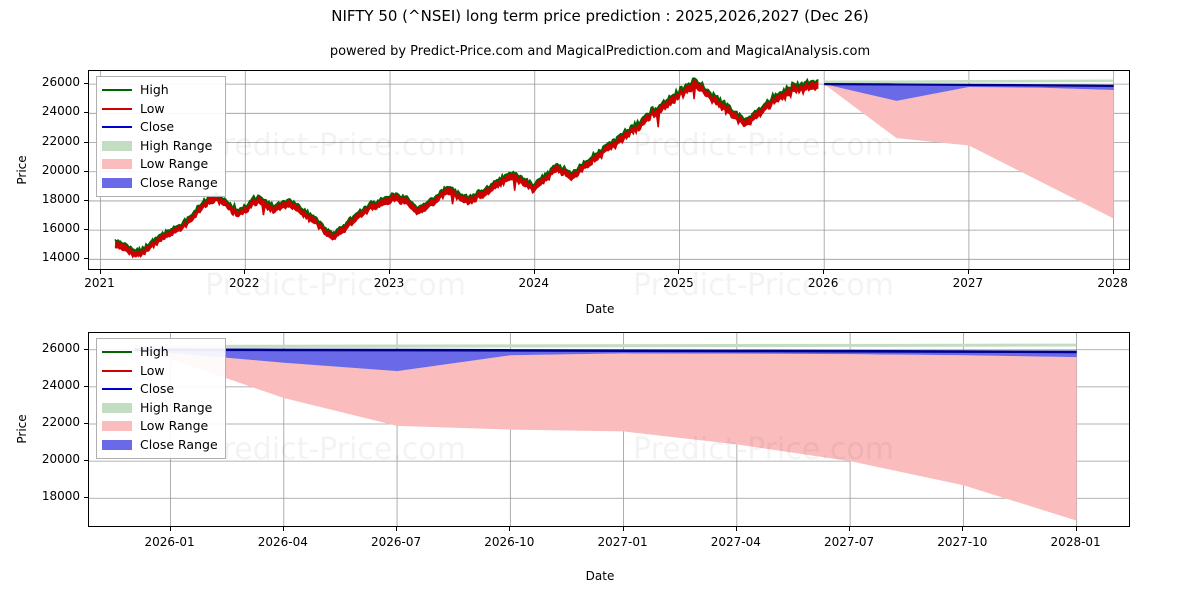  I want to click on bot-xticks-label: 2026-07, so click(396, 542).